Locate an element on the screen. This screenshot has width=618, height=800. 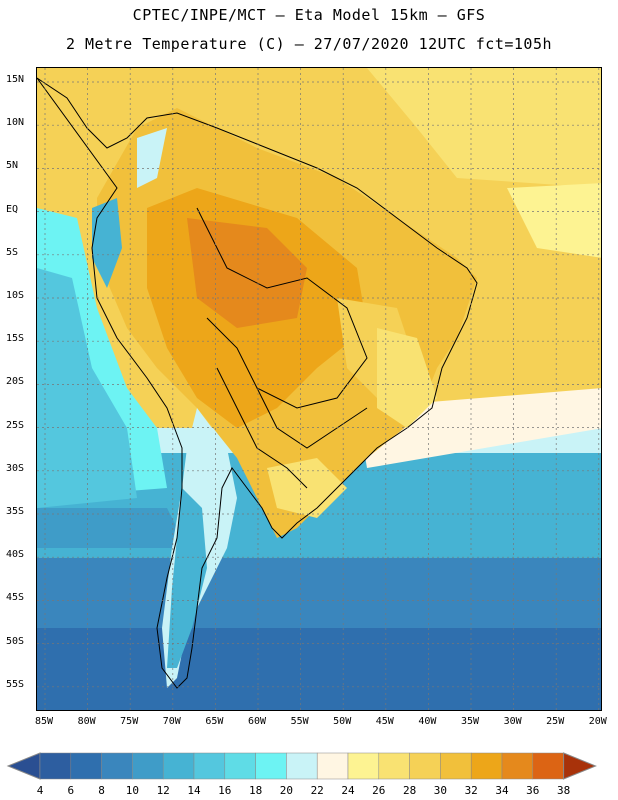
colorbar-label: 34 is located at coordinates (502, 790).